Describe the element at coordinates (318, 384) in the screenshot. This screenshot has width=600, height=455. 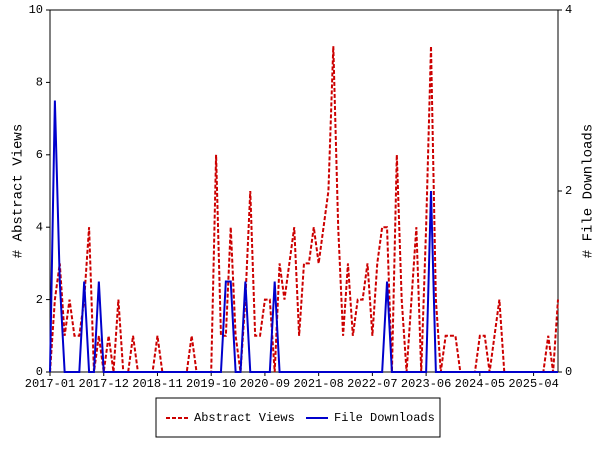
I see `x-tick-label: 2021-08` at that location.